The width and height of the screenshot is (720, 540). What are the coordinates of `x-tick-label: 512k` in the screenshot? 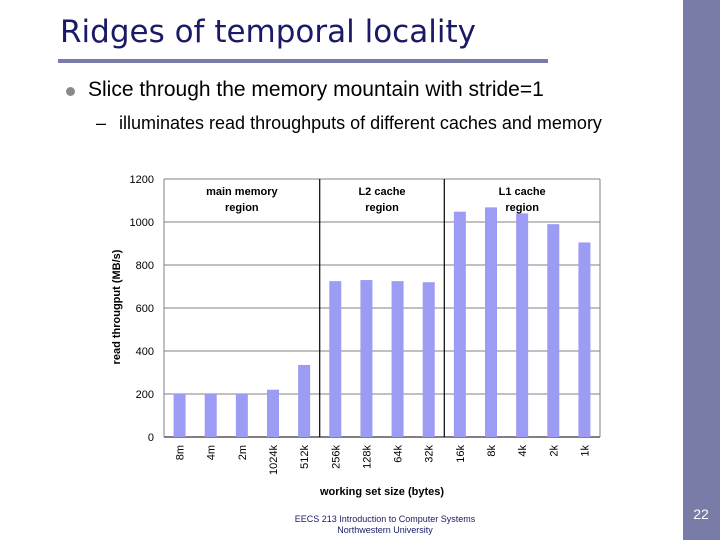 It's located at (305, 457).